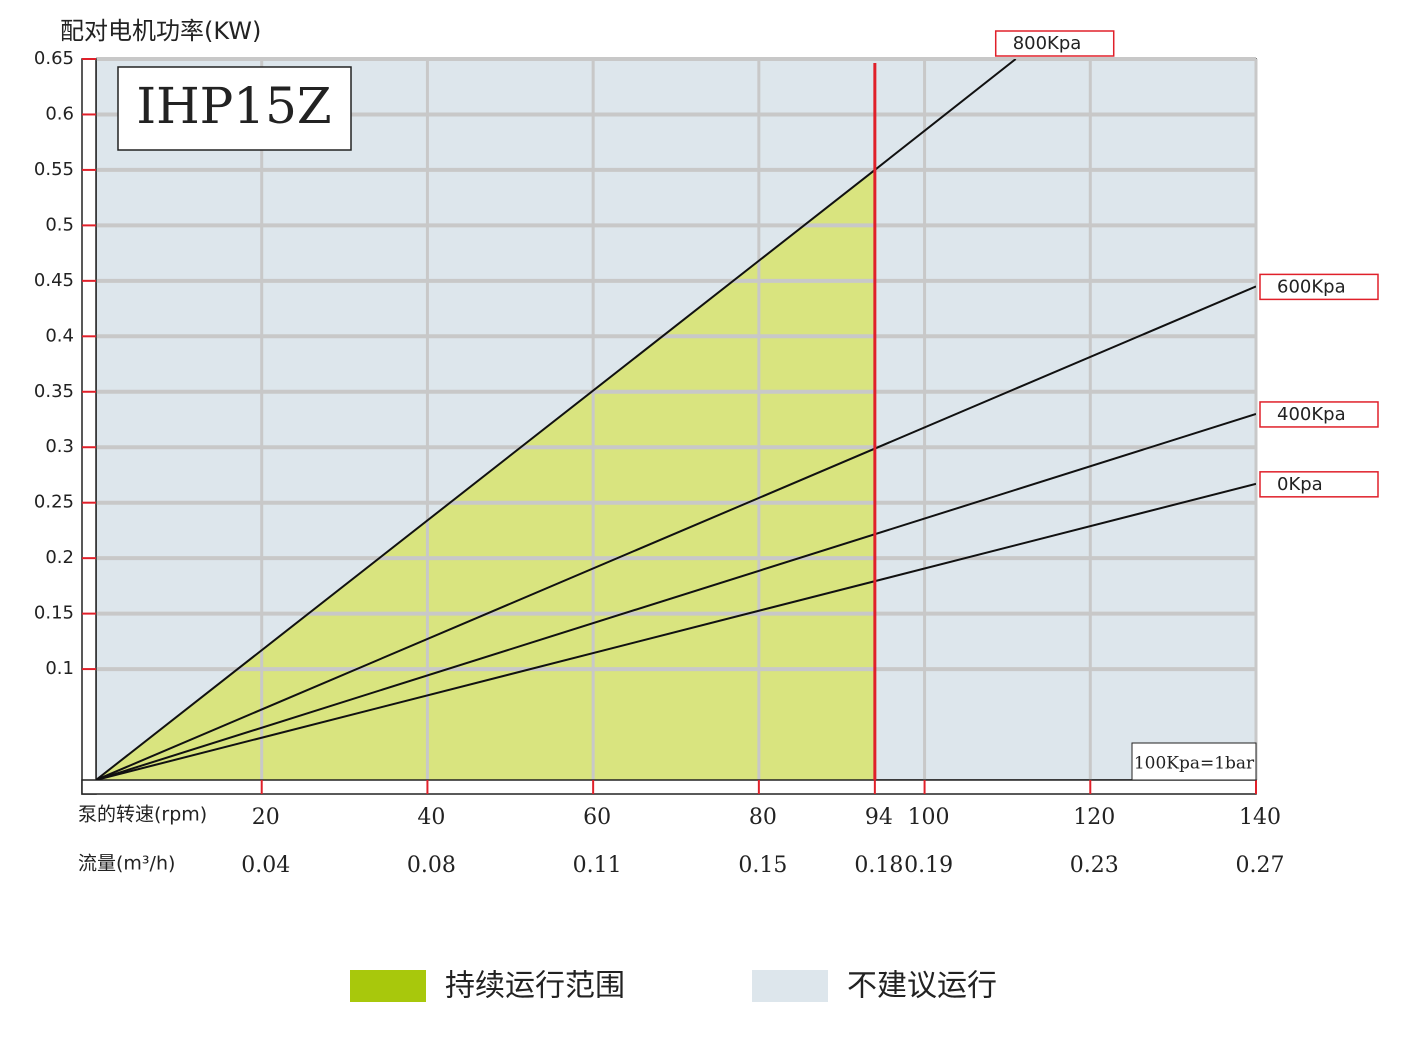 The height and width of the screenshot is (1044, 1420). What do you see at coordinates (669, 787) in the screenshot?
I see `x-ruler` at bounding box center [669, 787].